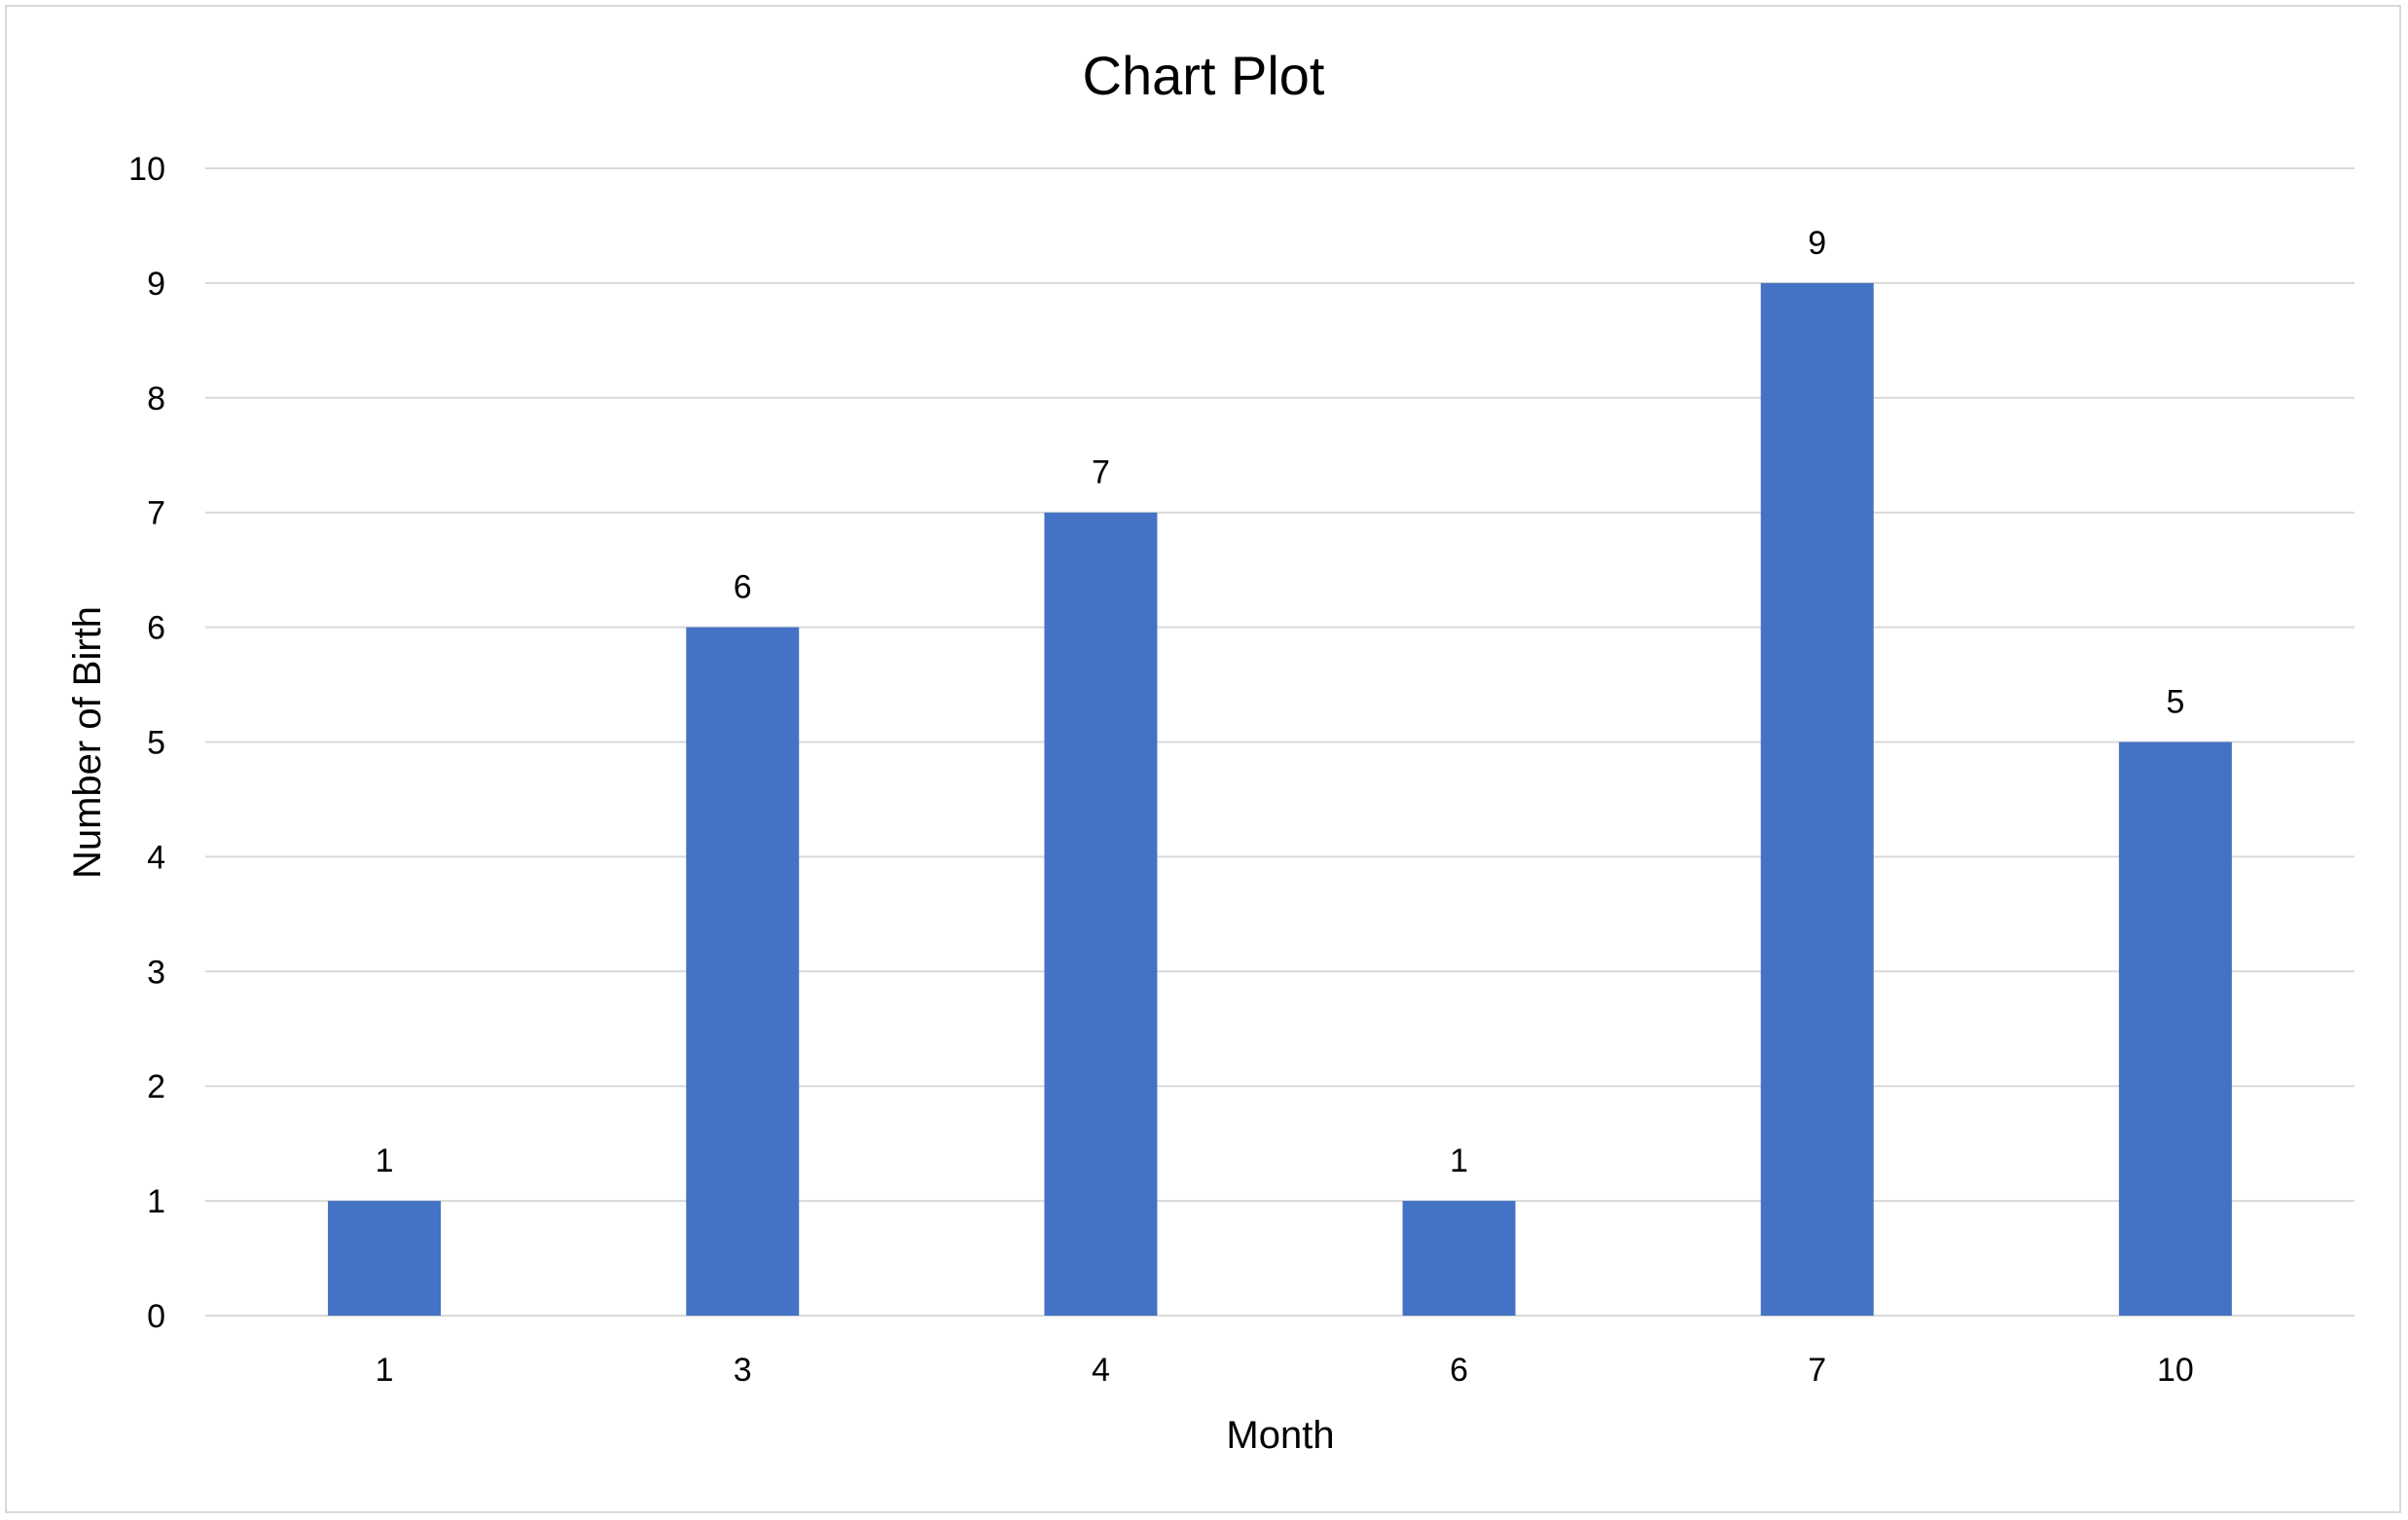  Describe the element at coordinates (2175, 1370) in the screenshot. I see `x-tick-label: 10` at that location.